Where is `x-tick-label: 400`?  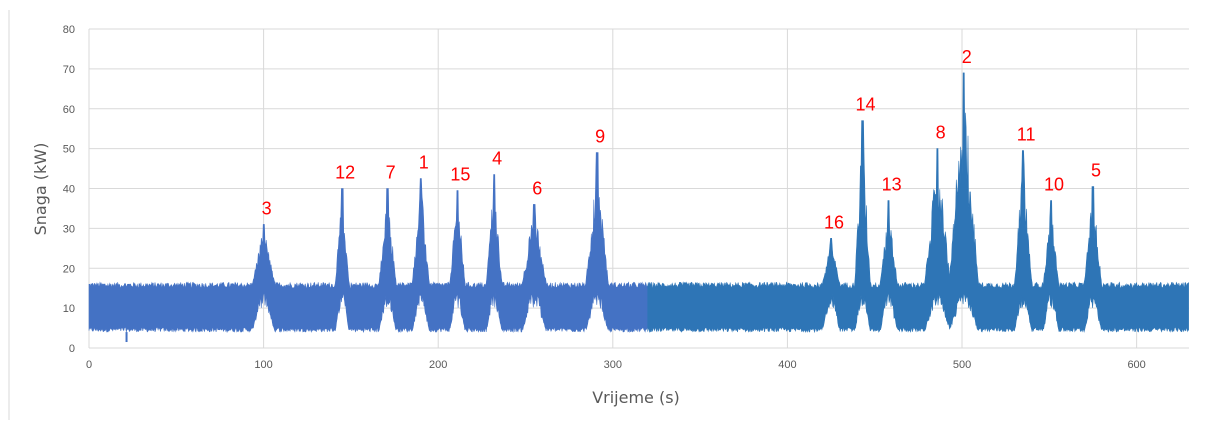
x-tick-label: 400 is located at coordinates (787, 365).